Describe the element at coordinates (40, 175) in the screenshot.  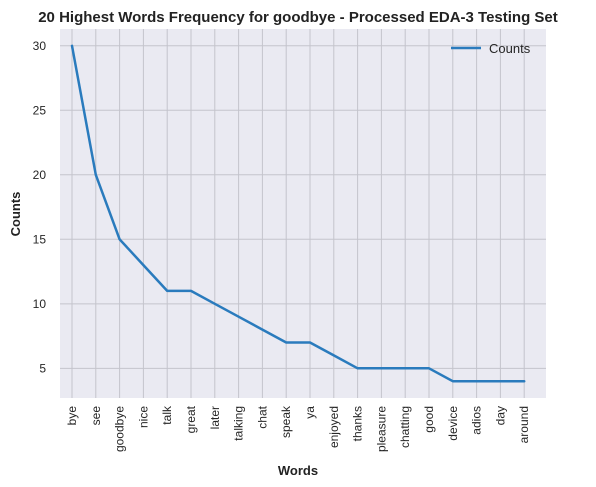
I see `y-tick-label: 20` at that location.